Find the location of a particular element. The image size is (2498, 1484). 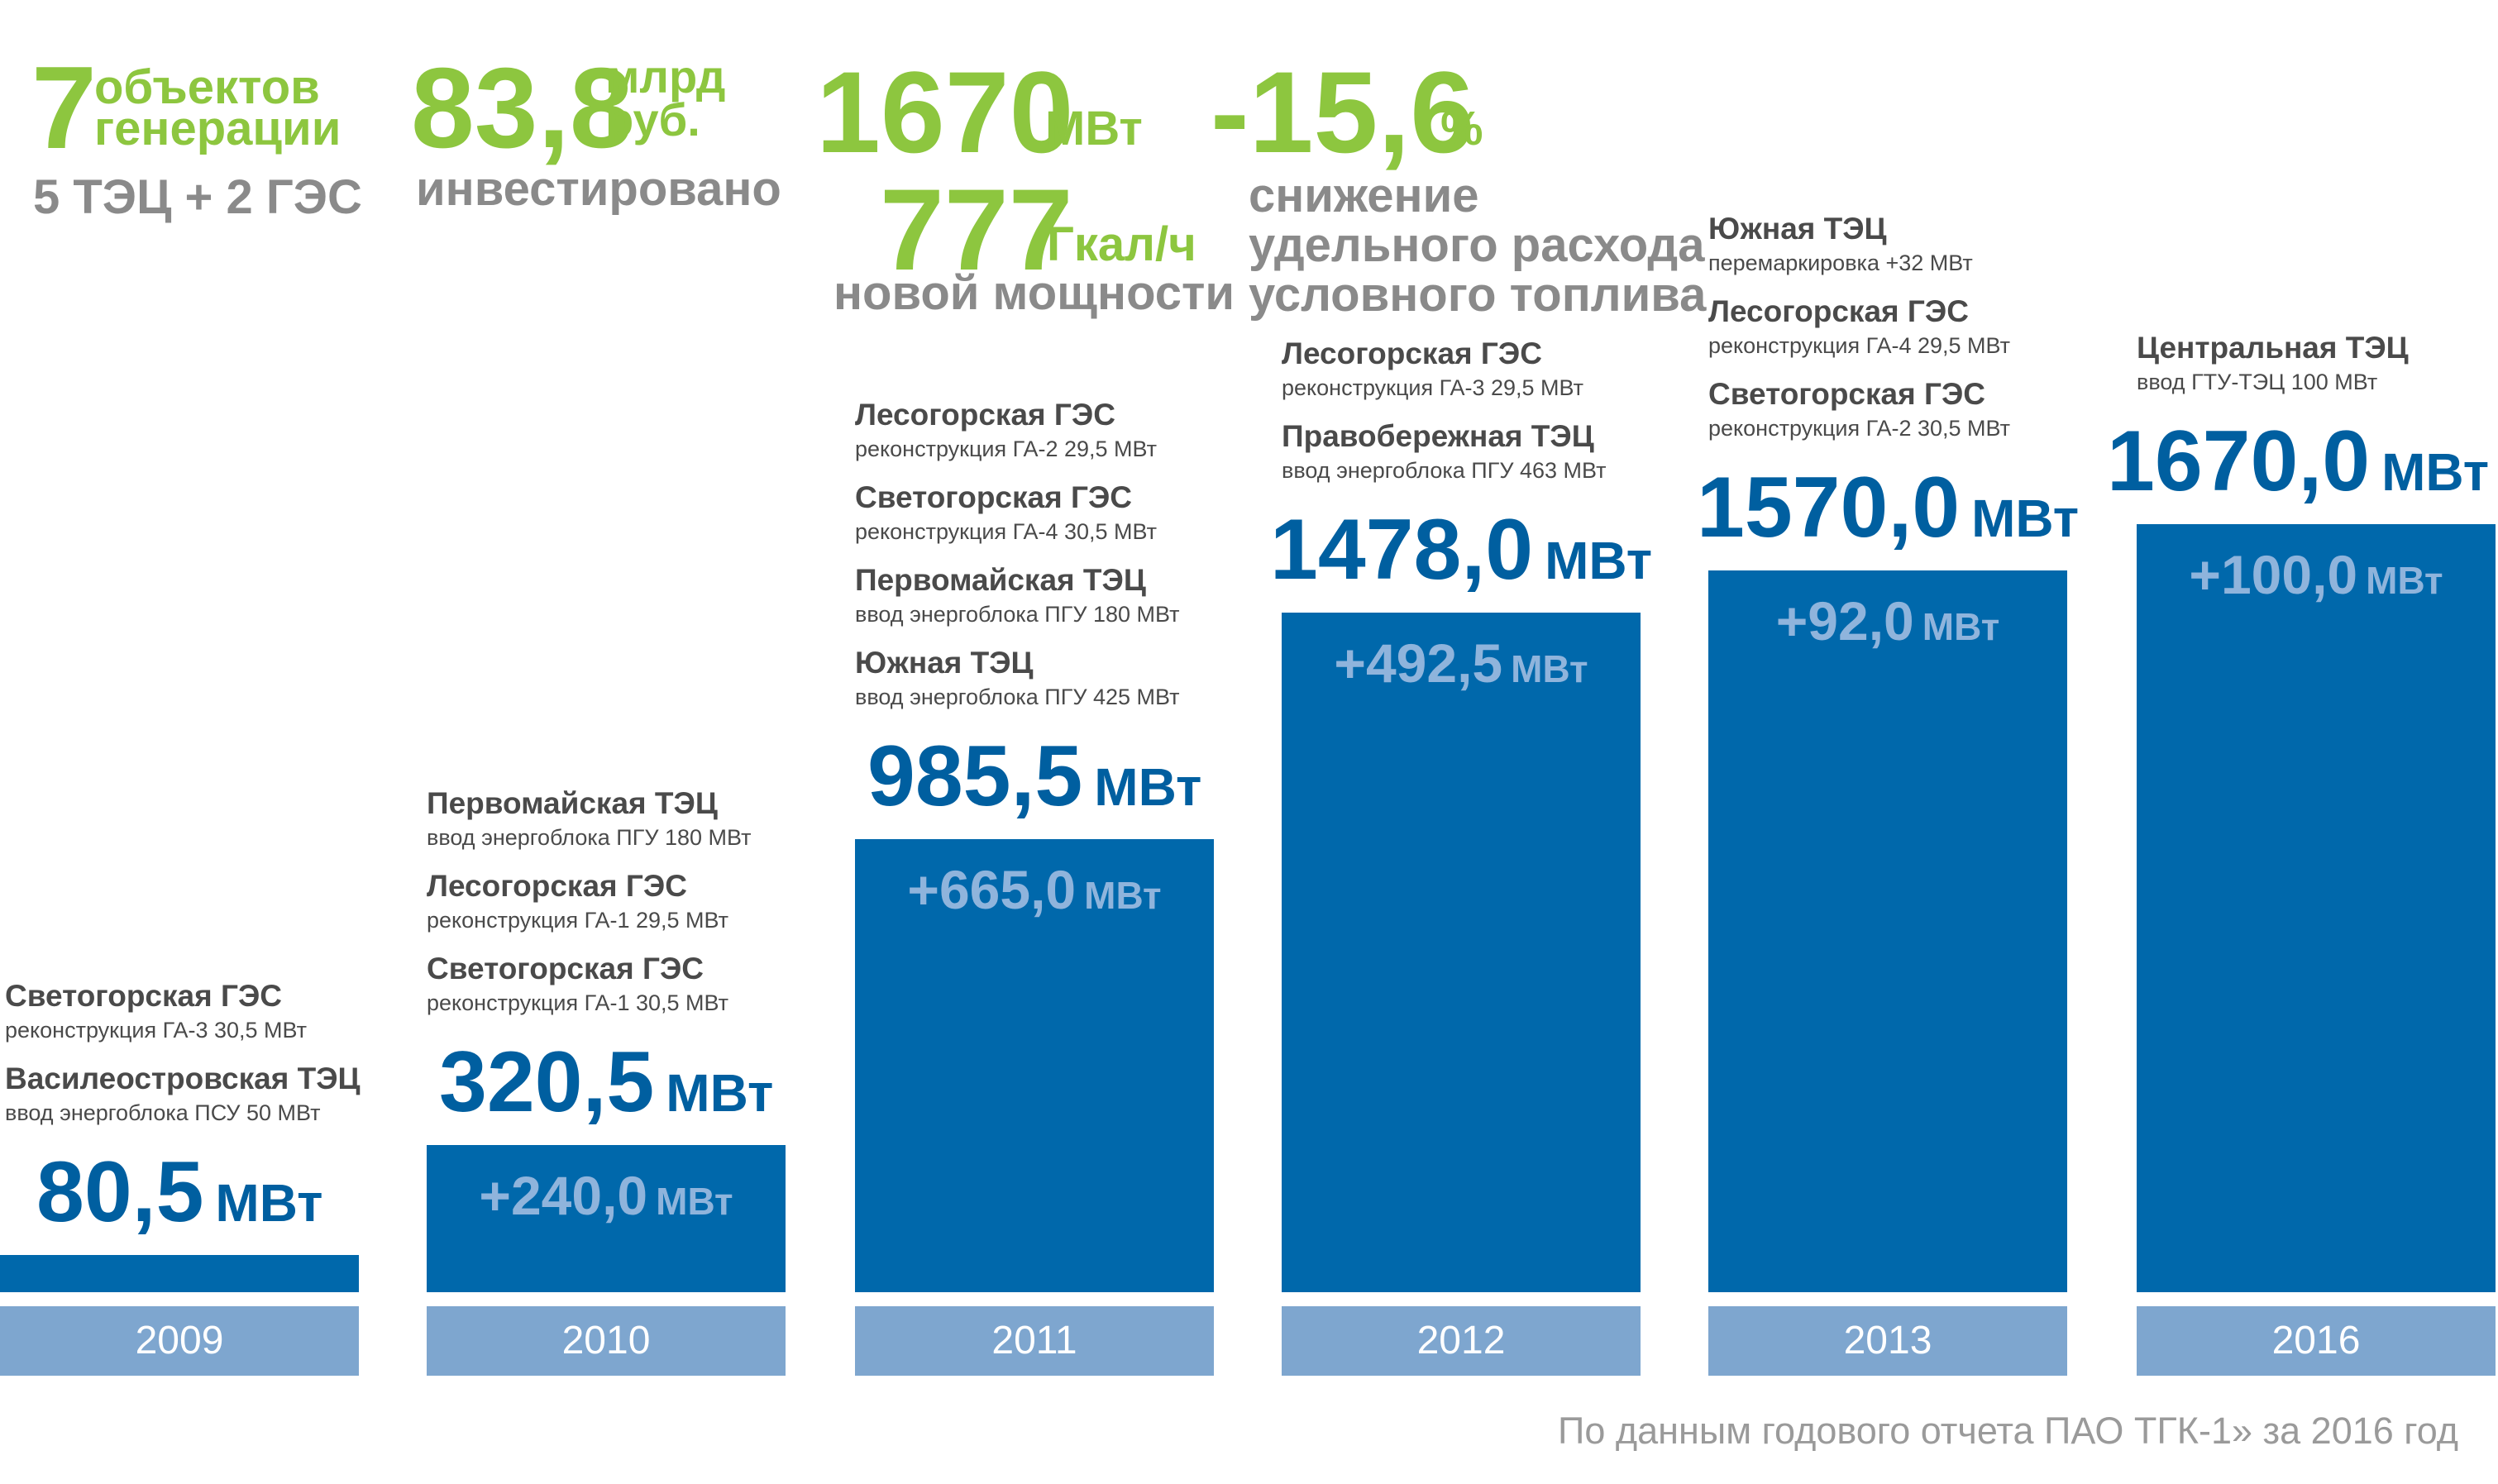

total-label-2009: 80,5 МВт is located at coordinates (179, 1192).